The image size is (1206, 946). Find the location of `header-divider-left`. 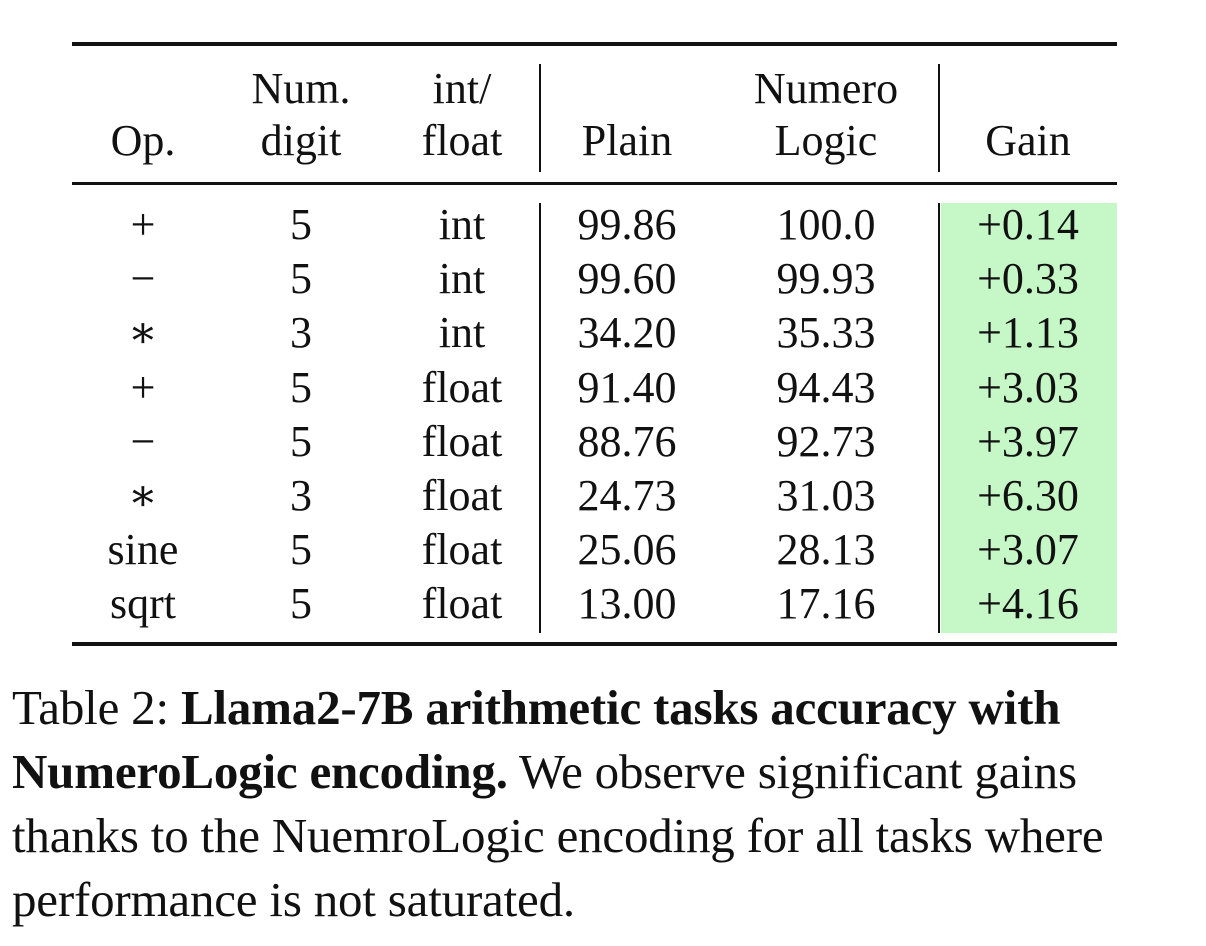

header-divider-left is located at coordinates (540, 118).